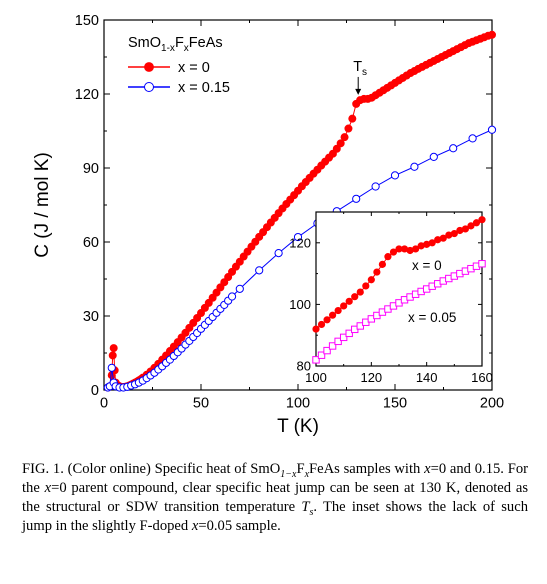 Image resolution: width=547 pixels, height=584 pixels. Describe the element at coordinates (91, 243) in the screenshot. I see `y-tick-label: 60` at that location.